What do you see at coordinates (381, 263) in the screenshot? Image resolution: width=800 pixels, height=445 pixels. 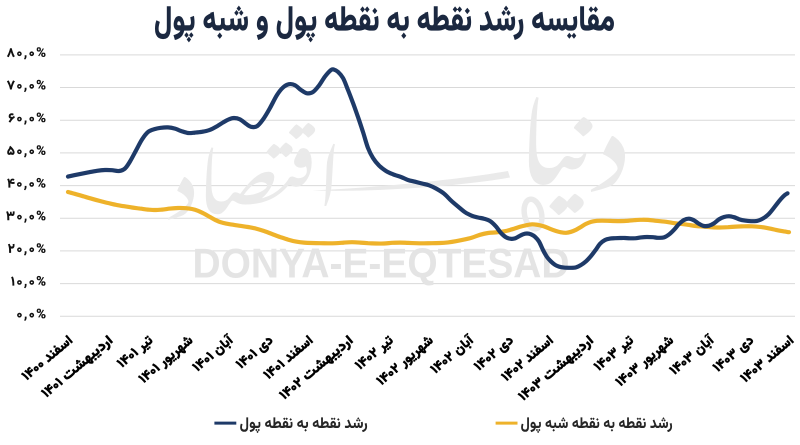 I see `svg-text: DONYA-E-EQTESAD` at bounding box center [381, 263].